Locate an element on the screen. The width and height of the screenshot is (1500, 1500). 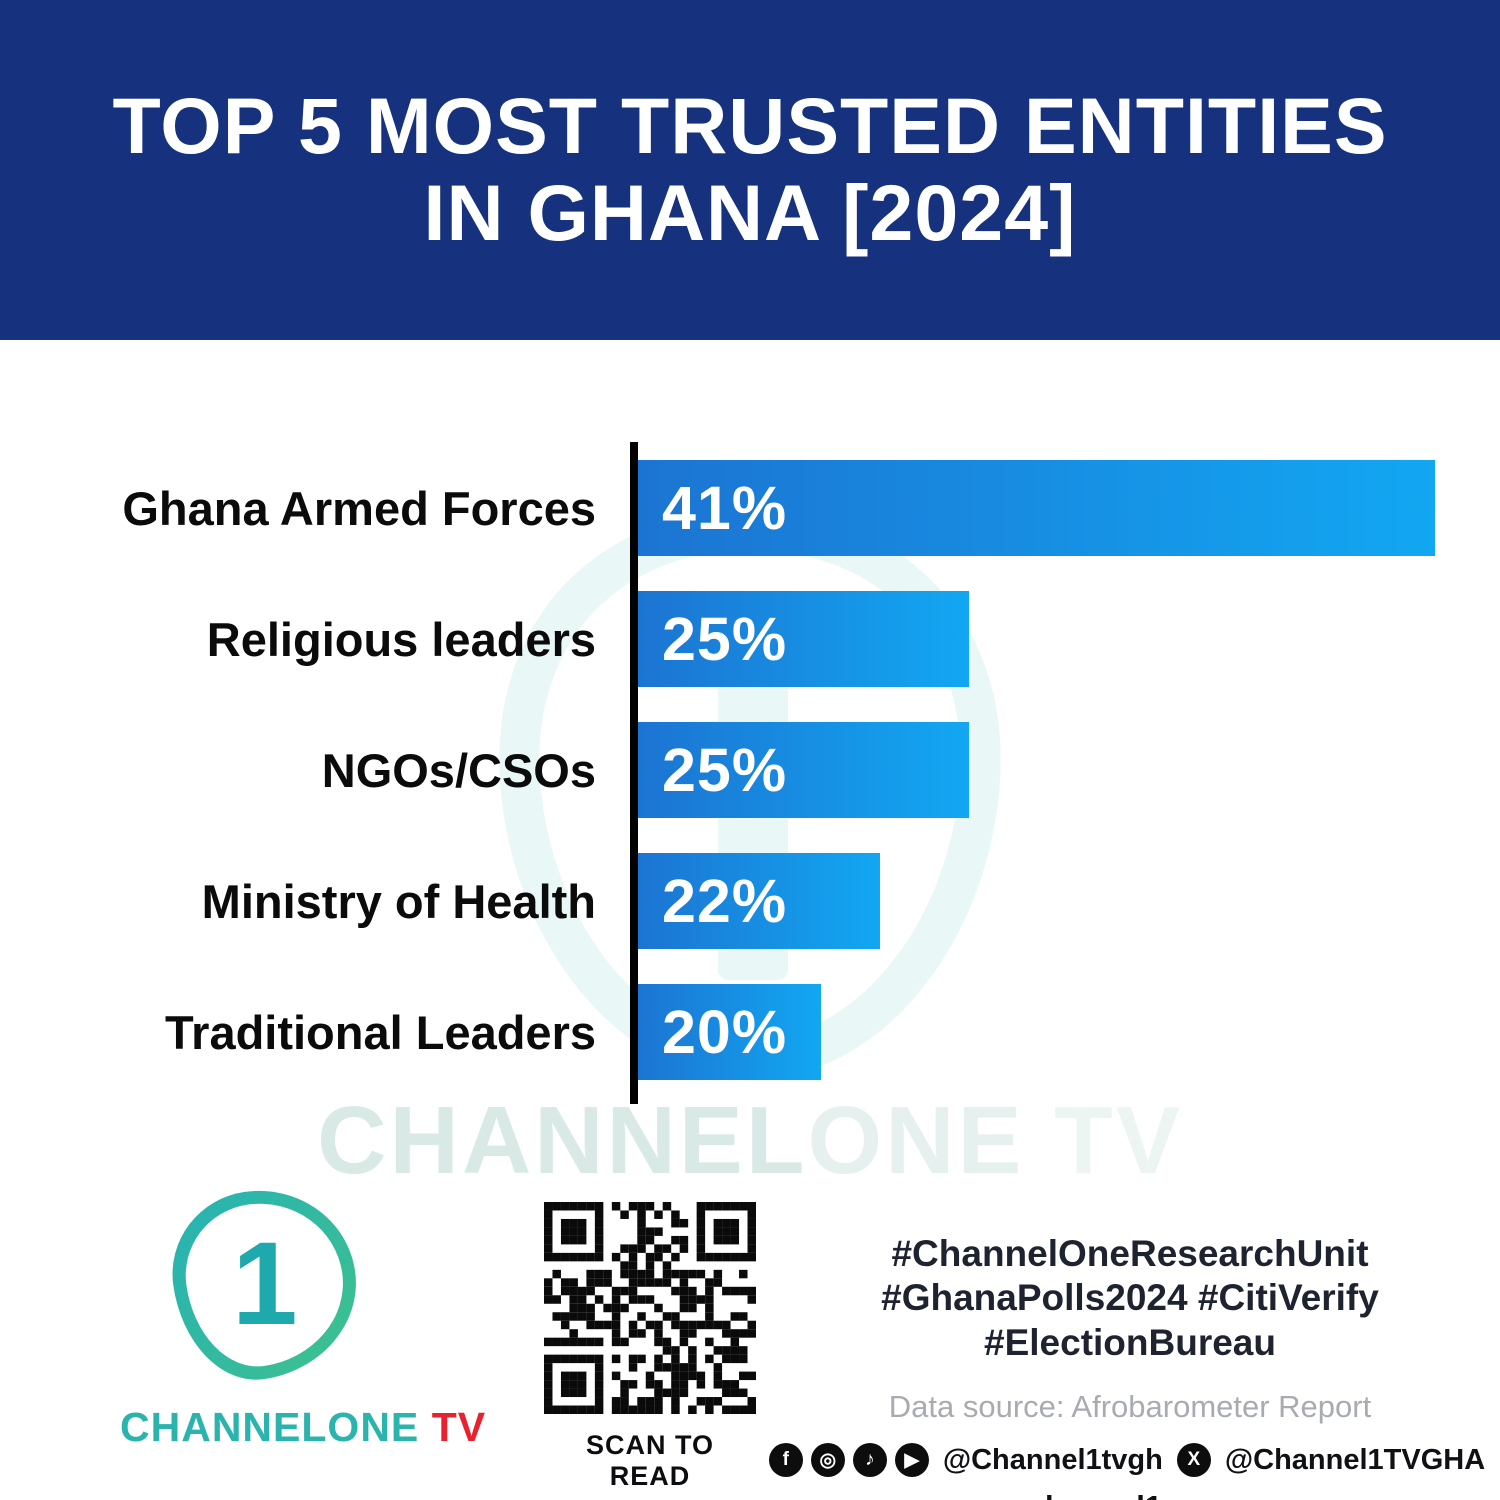
social-row: f ◎ ♪ ▶ @Channel1tvgh X @Channel1TVGHA is located at coordinates (1126, 1460).